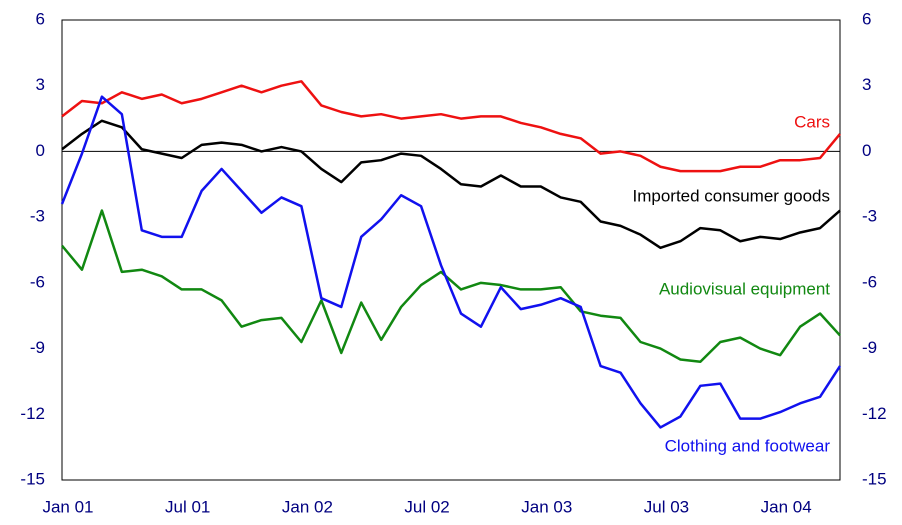 The height and width of the screenshot is (525, 902). I want to click on y2-tick-label: -6, so click(869, 281).